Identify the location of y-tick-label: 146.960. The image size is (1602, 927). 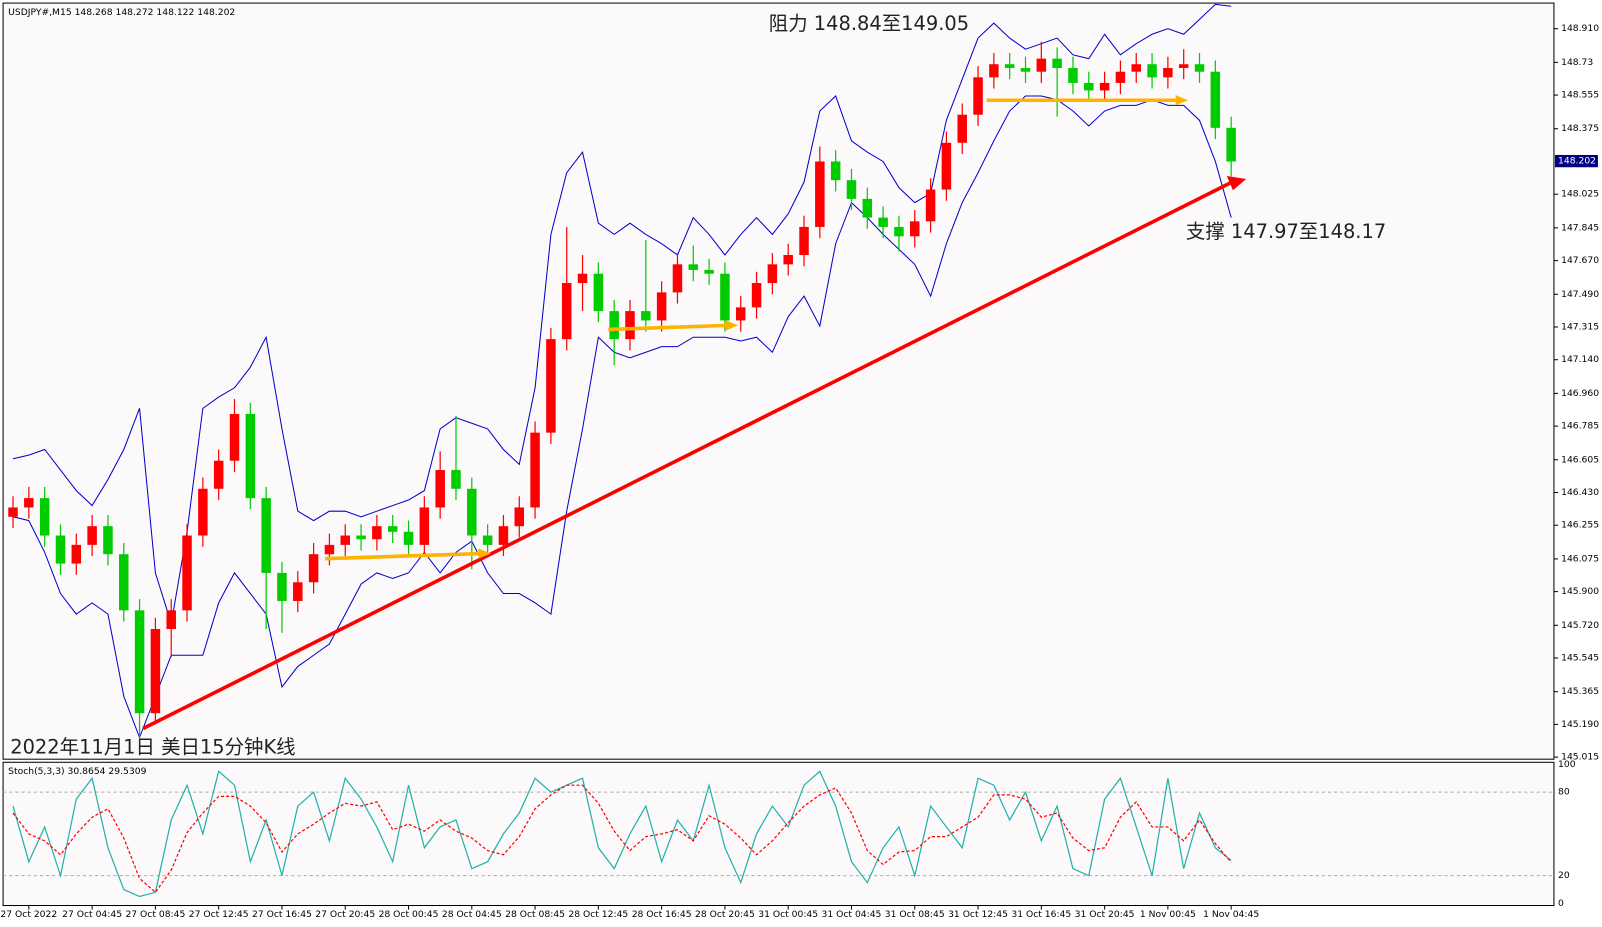
(1580, 393).